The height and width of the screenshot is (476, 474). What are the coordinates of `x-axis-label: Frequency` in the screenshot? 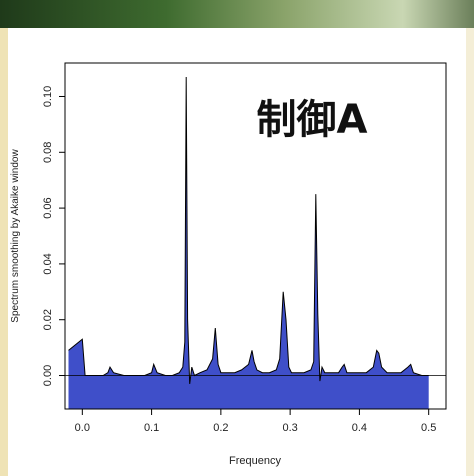 It's located at (255, 461).